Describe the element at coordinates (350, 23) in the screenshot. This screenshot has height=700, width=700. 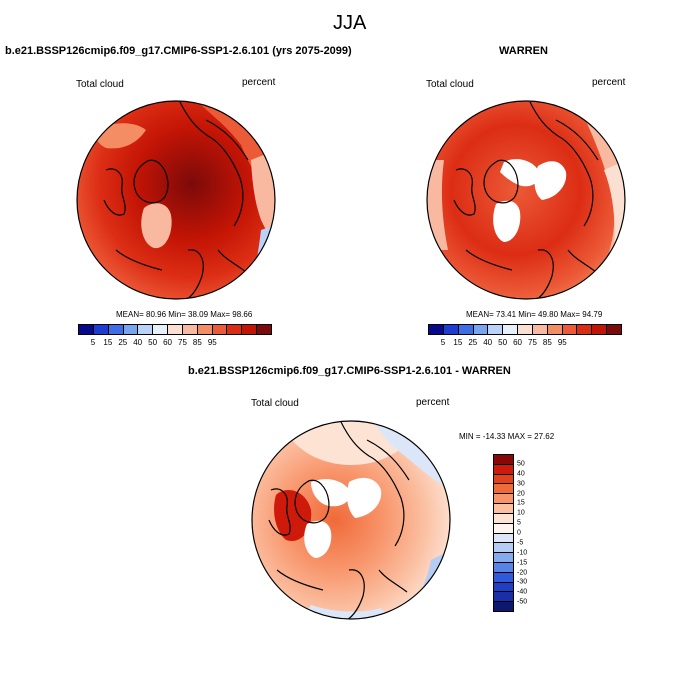
I see `figure-title: JJA` at that location.